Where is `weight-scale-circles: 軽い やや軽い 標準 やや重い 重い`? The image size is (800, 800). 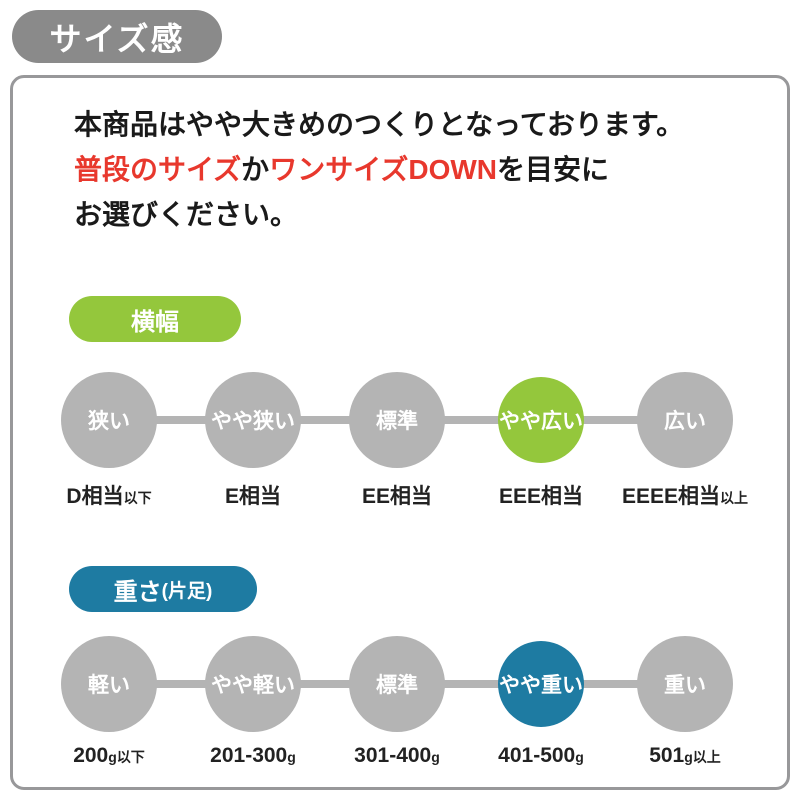 weight-scale-circles: 軽い やや軽い 標準 やや重い 重い is located at coordinates (397, 684).